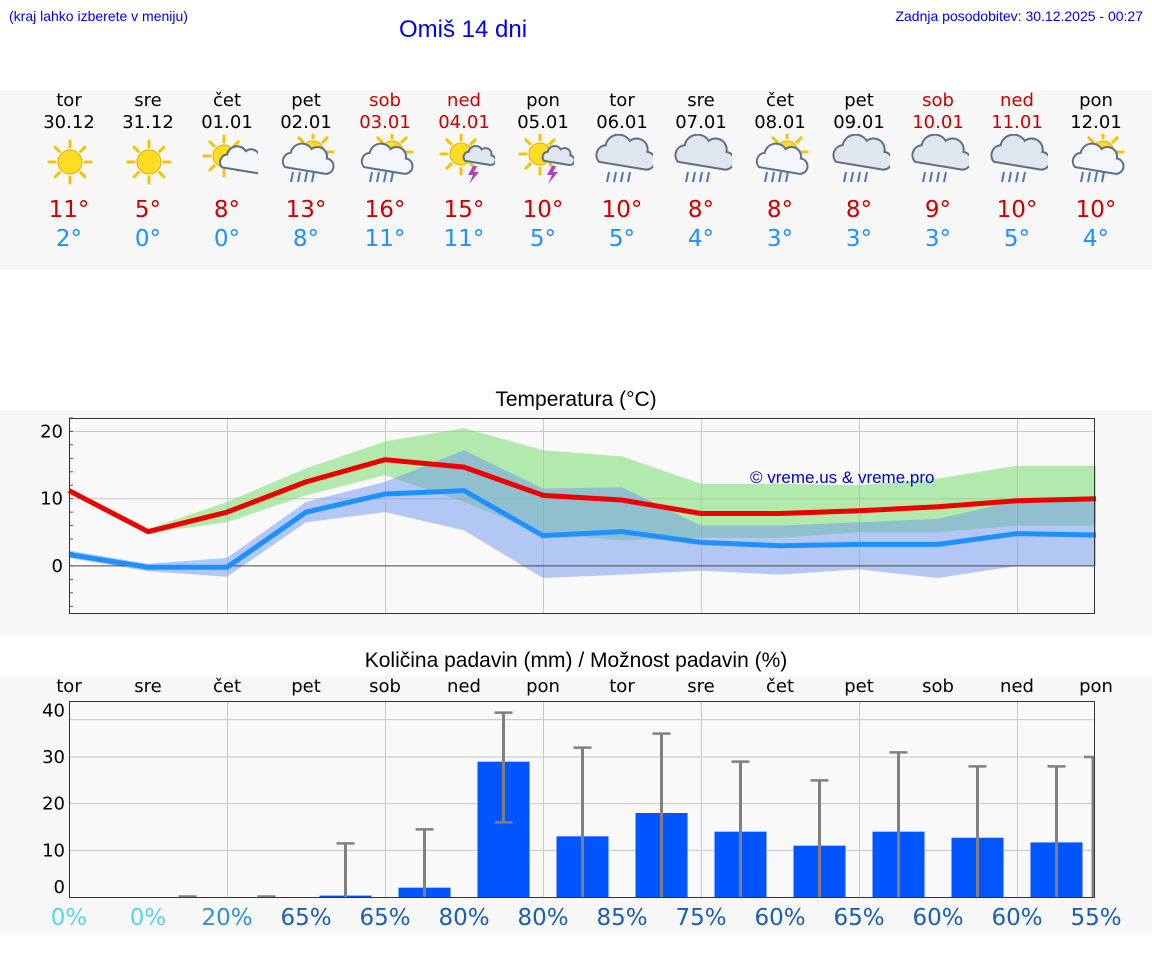  What do you see at coordinates (227, 918) in the screenshot?
I see `precip-chance: 20%` at bounding box center [227, 918].